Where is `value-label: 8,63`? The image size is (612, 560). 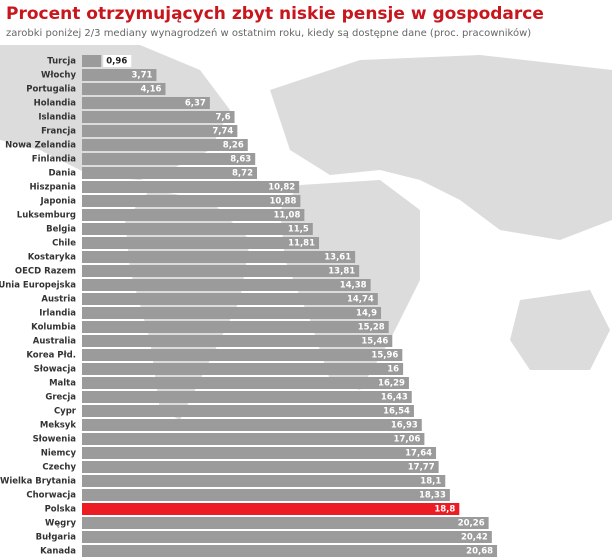 value-label: 8,63 is located at coordinates (240, 160).